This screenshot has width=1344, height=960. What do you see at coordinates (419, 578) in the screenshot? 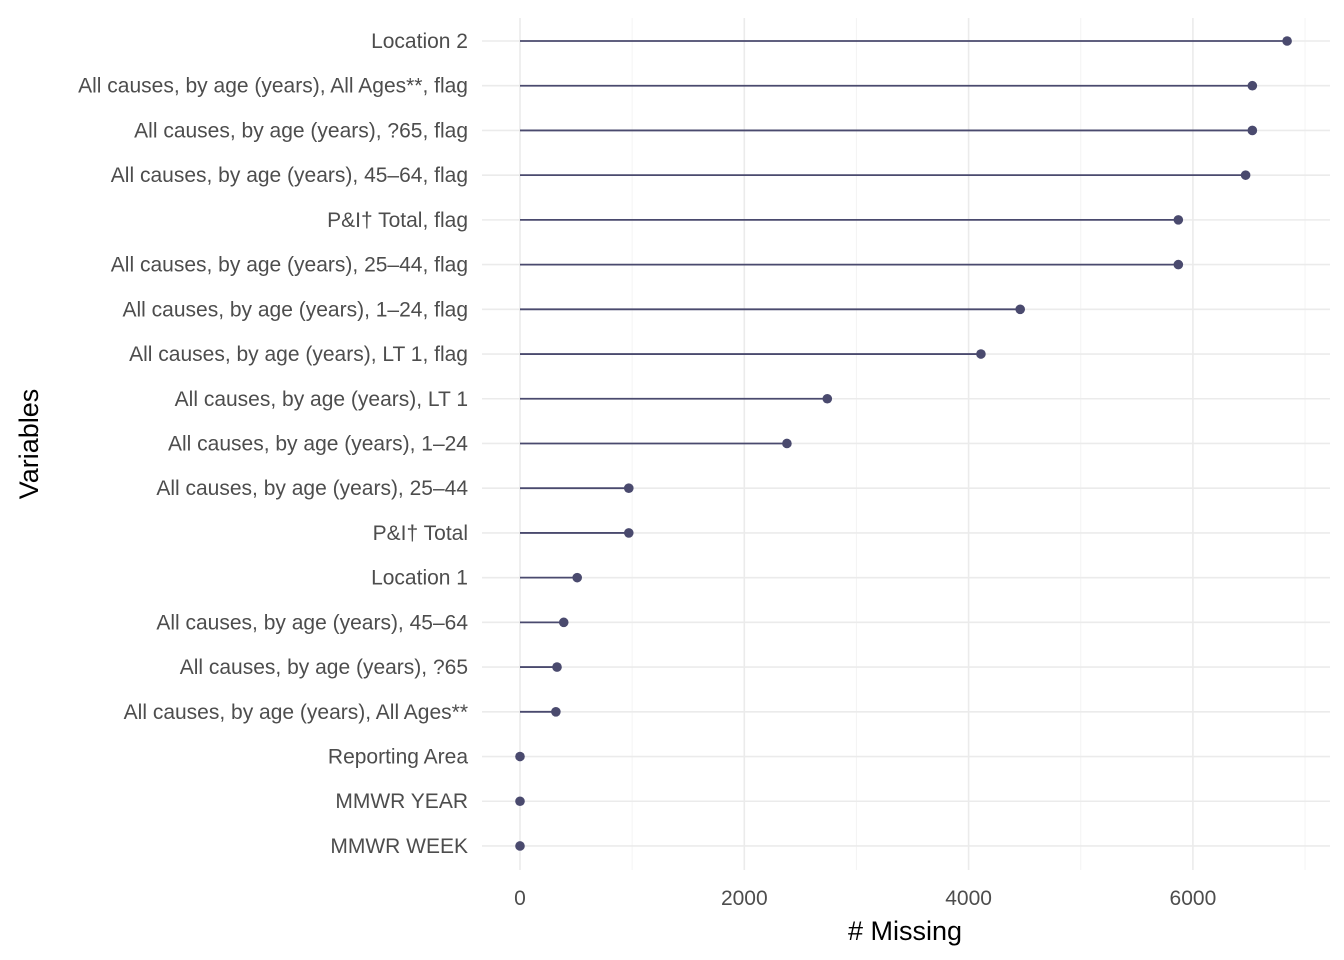
I see `y-tick-label: Location 1` at bounding box center [419, 578].